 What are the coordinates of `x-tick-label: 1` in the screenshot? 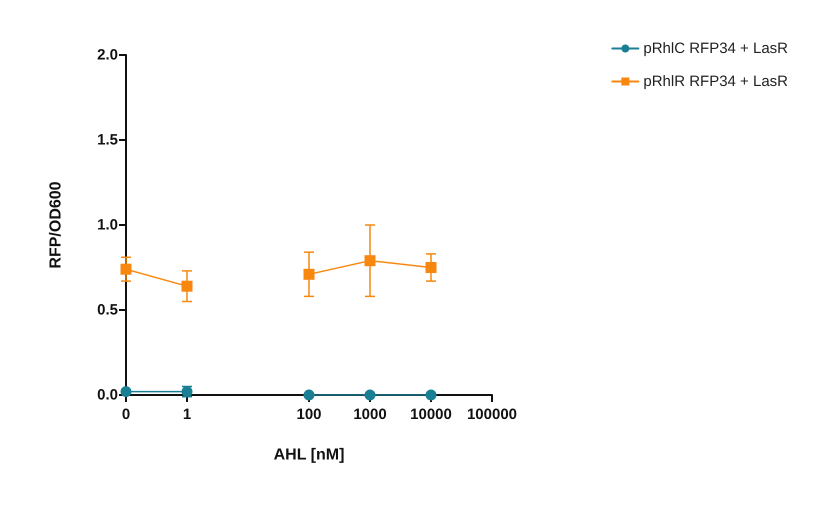 It's located at (187, 414).